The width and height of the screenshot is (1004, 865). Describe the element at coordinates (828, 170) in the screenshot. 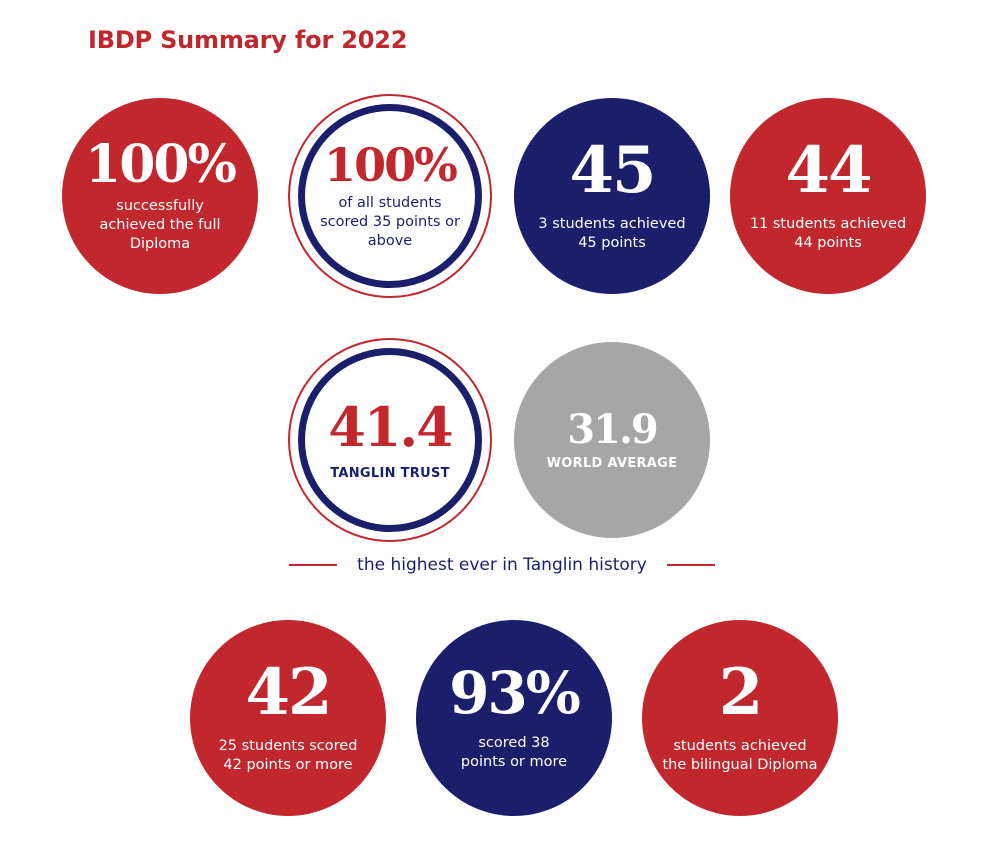

I see `stat-value: 44` at that location.